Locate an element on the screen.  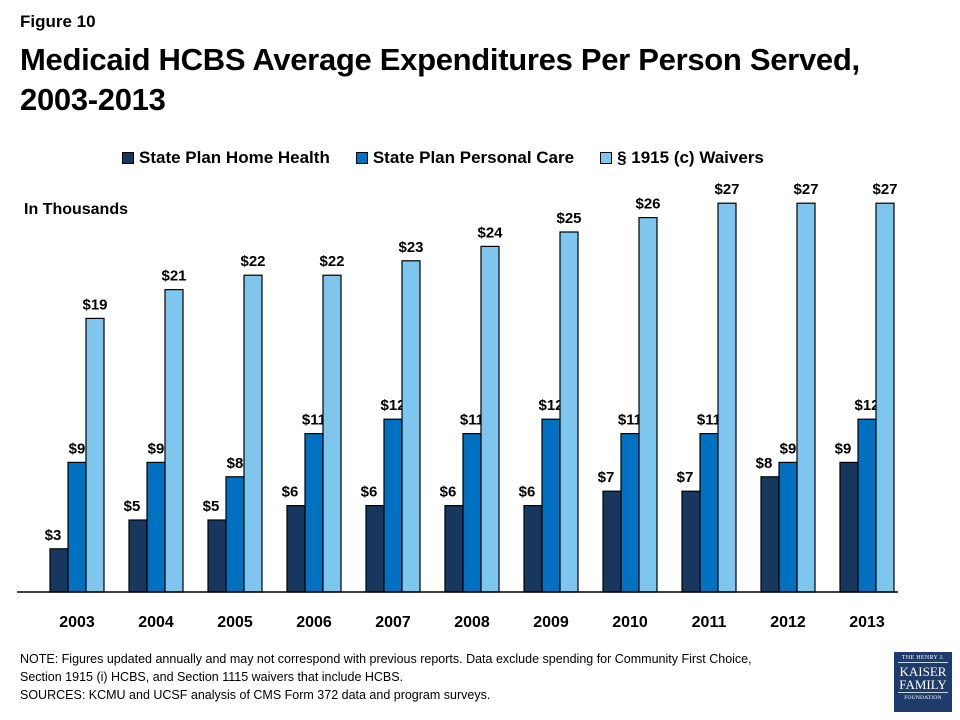
data-label-2003-series-2: $19 is located at coordinates (94, 304).